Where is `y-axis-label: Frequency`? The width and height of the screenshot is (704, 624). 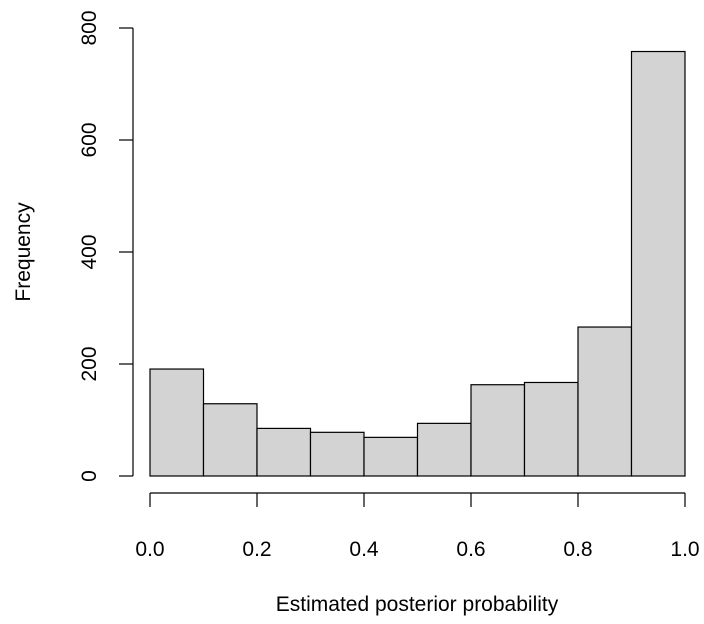
y-axis-label: Frequency is located at coordinates (23, 252).